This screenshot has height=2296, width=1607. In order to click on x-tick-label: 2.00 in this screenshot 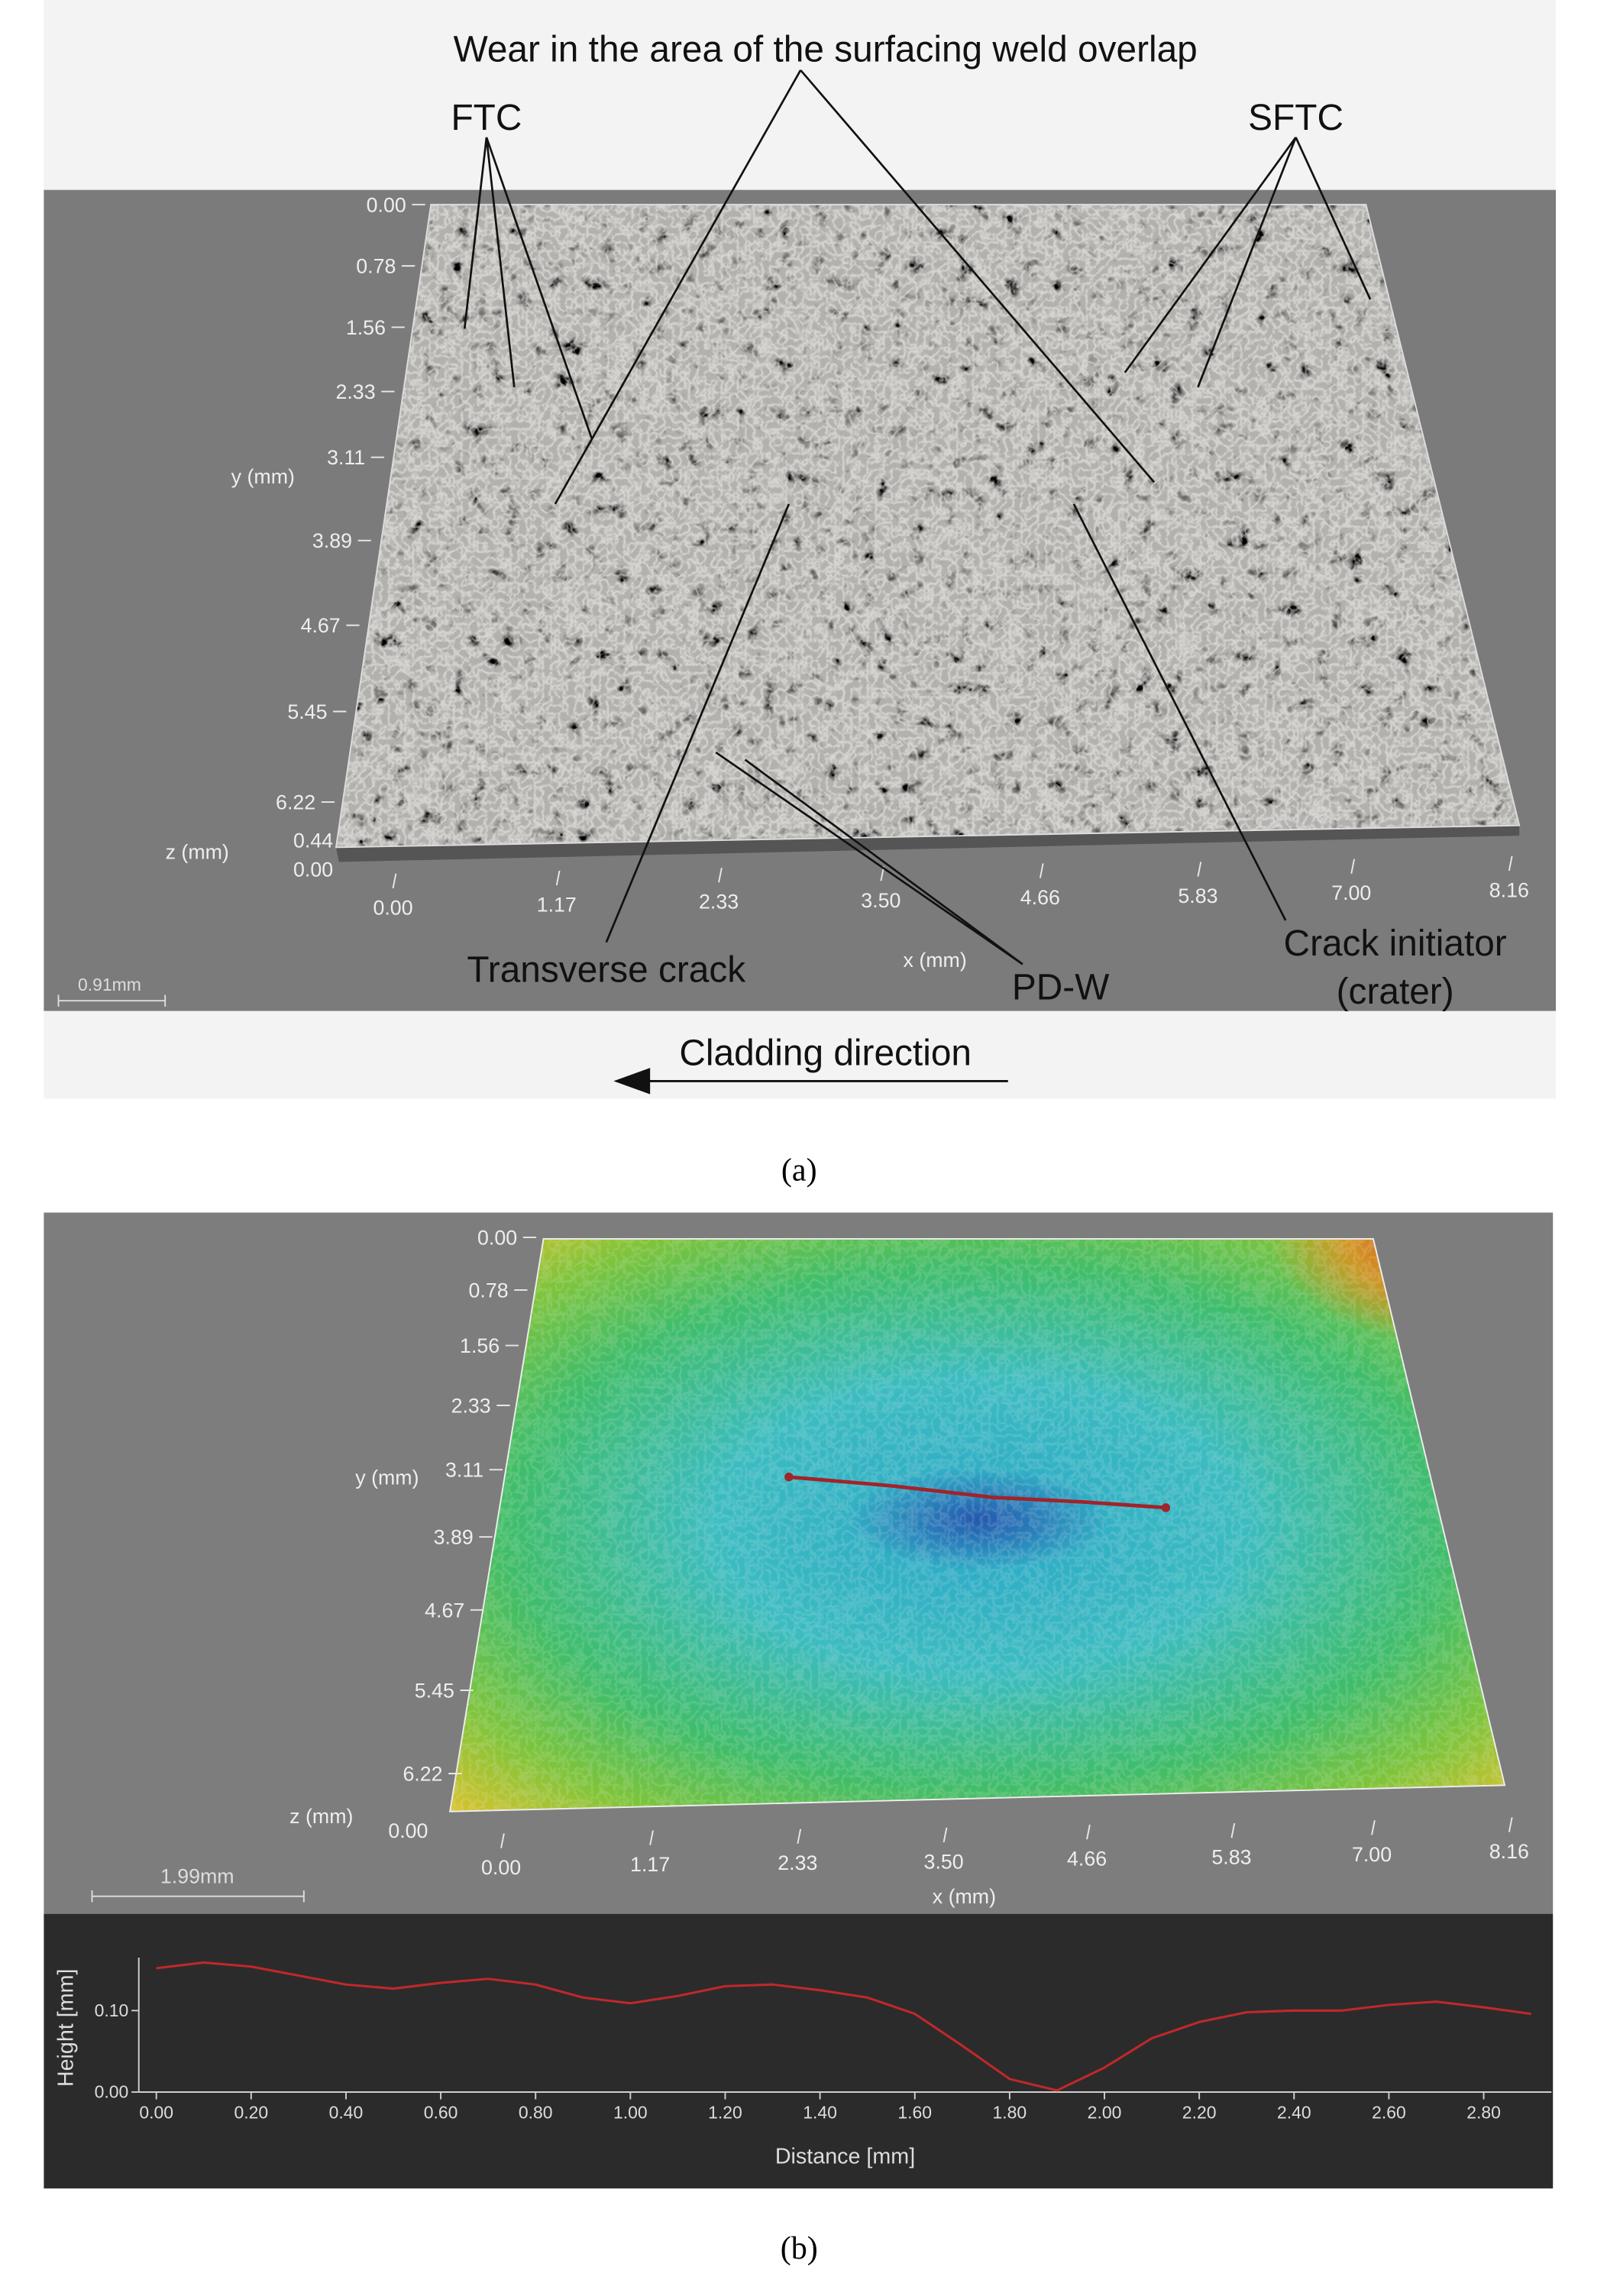, I will do `click(1105, 2112)`.